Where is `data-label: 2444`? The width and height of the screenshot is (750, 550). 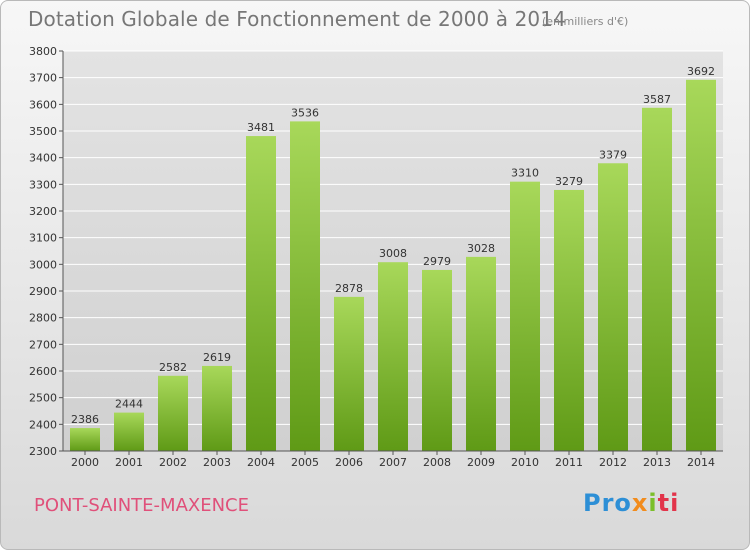
data-label: 2444 is located at coordinates (129, 404).